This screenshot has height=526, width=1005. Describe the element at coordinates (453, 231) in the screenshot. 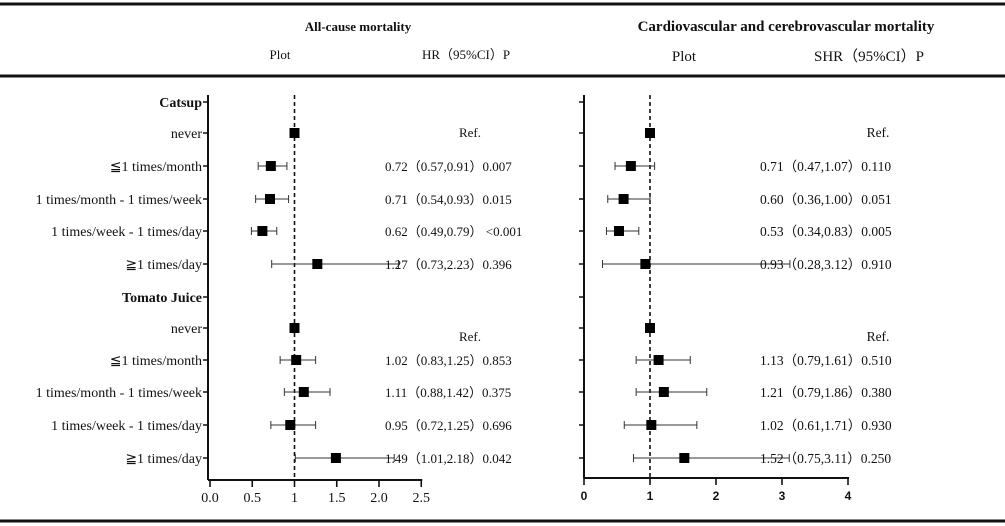

I see `estimate-text: 0.62（0.49,0.79） <0.001` at that location.